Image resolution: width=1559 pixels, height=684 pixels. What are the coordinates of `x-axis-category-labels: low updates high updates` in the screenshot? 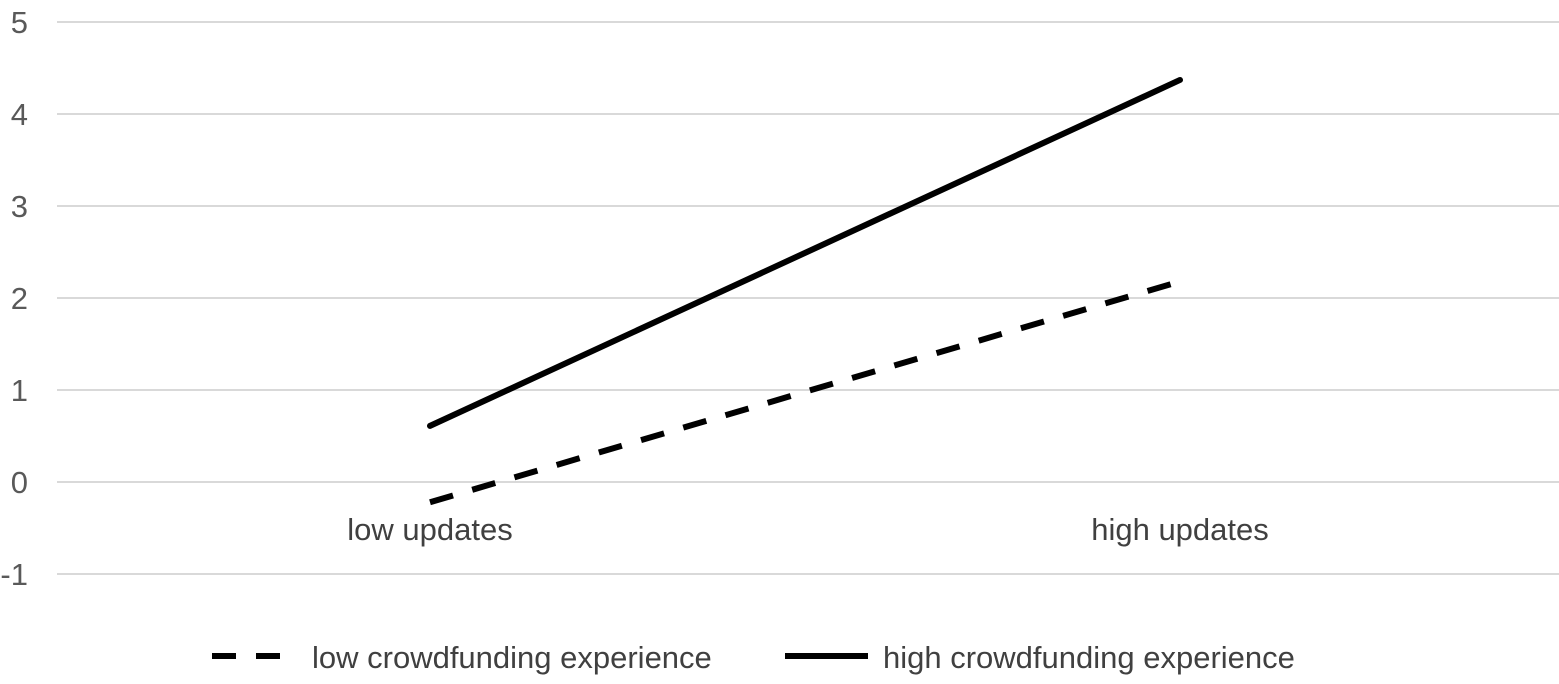 It's located at (808, 529).